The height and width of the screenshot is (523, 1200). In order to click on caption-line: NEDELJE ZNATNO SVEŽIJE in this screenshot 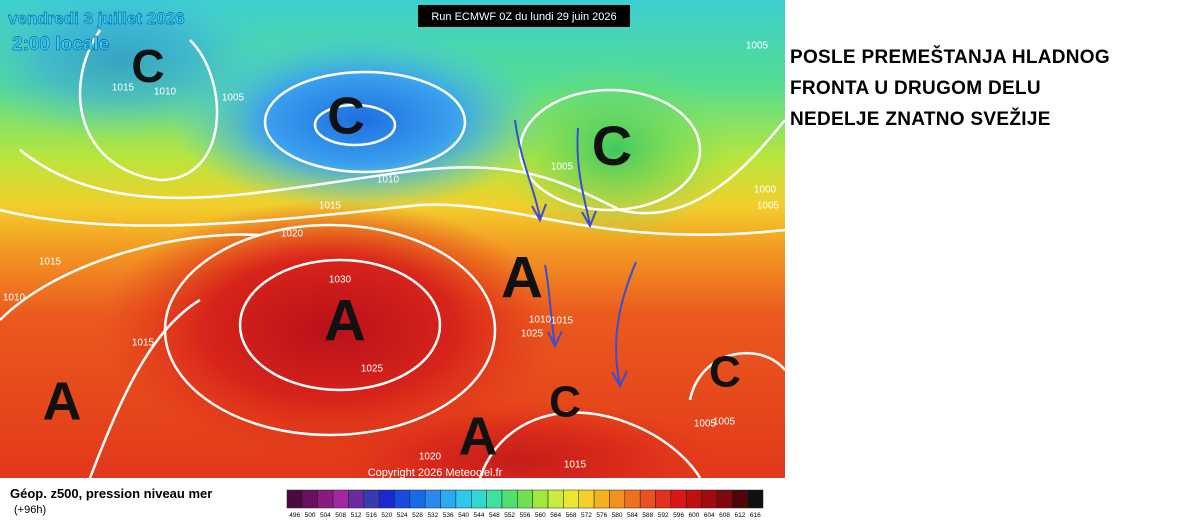, I will do `click(920, 119)`.